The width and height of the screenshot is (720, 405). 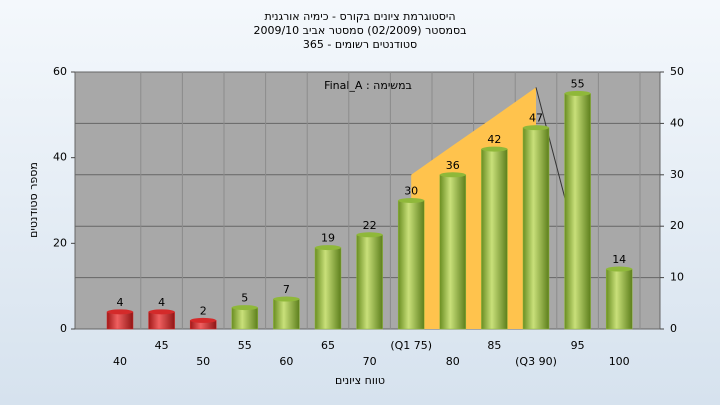 I want to click on x-tick-label: 55, so click(x=245, y=345).